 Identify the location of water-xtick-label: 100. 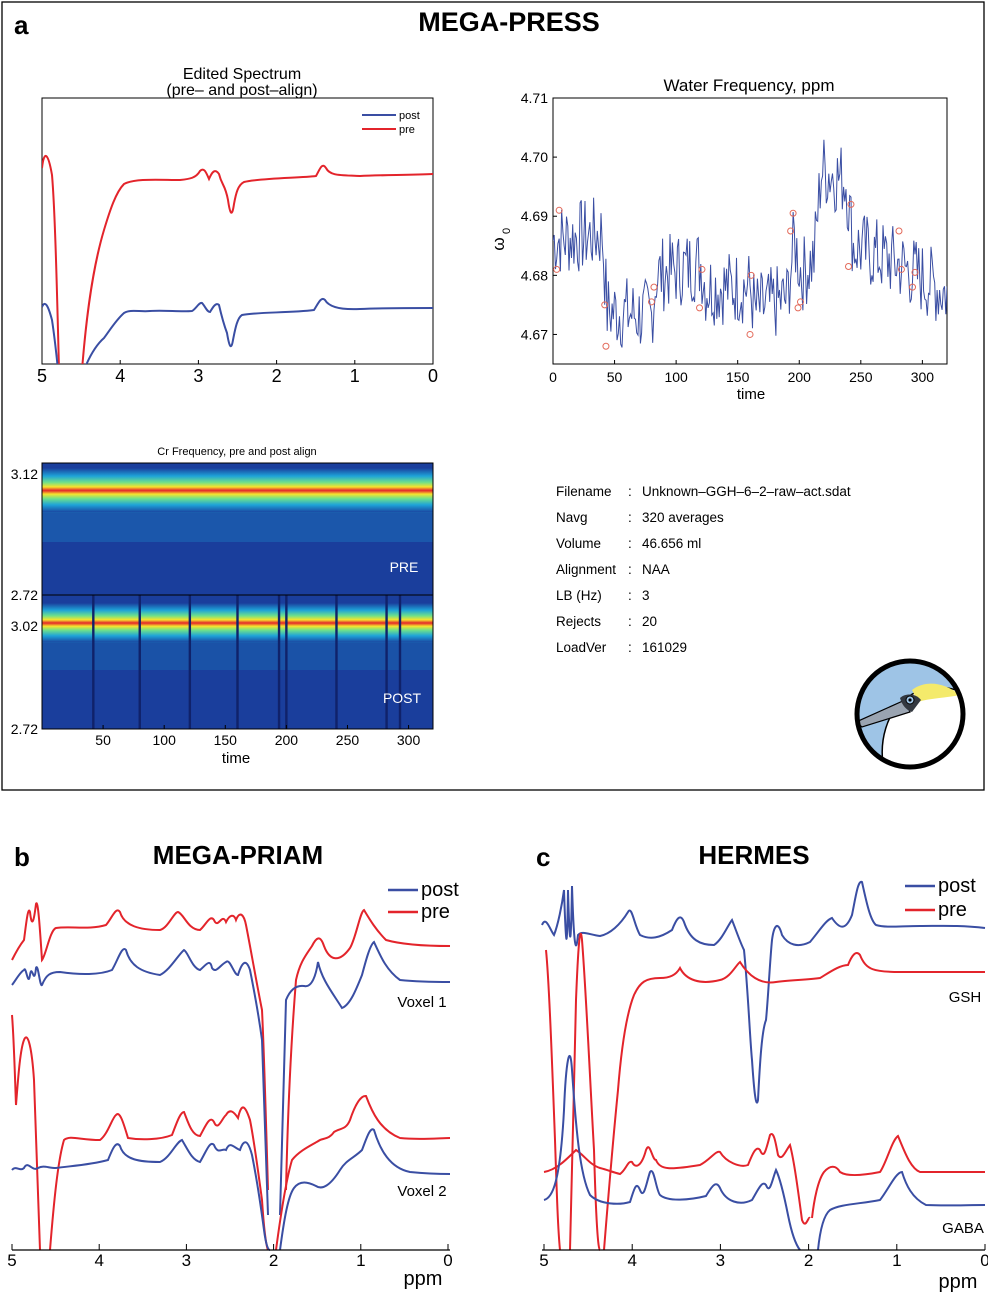
(676, 377).